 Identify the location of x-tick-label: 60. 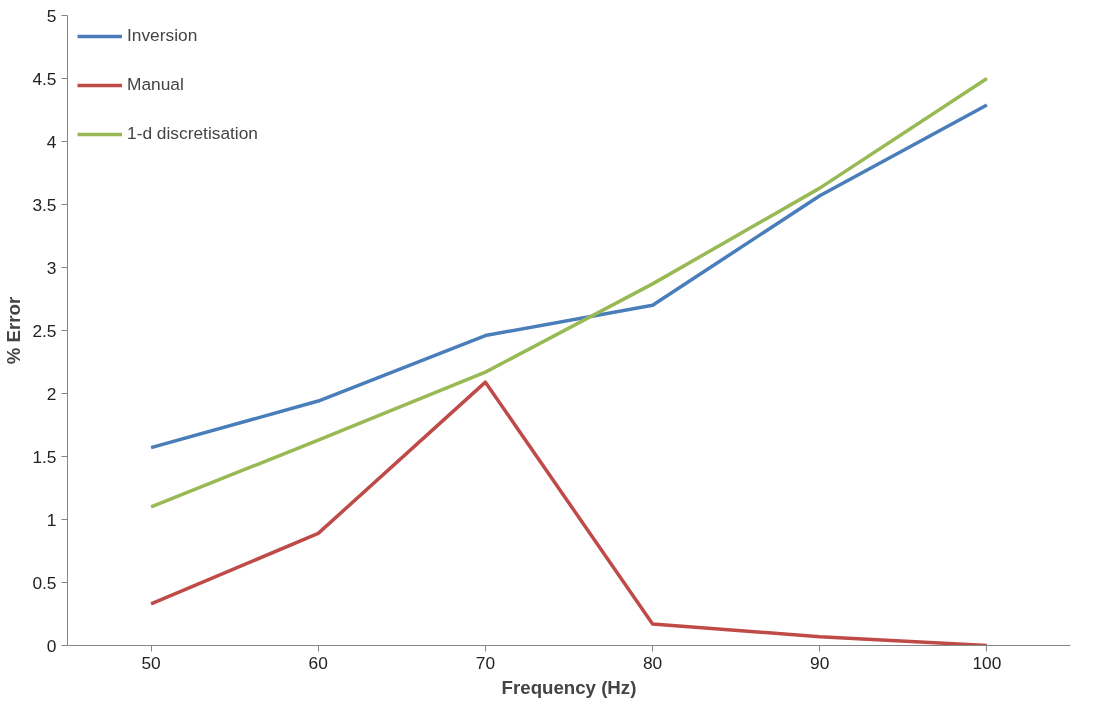
(318, 662).